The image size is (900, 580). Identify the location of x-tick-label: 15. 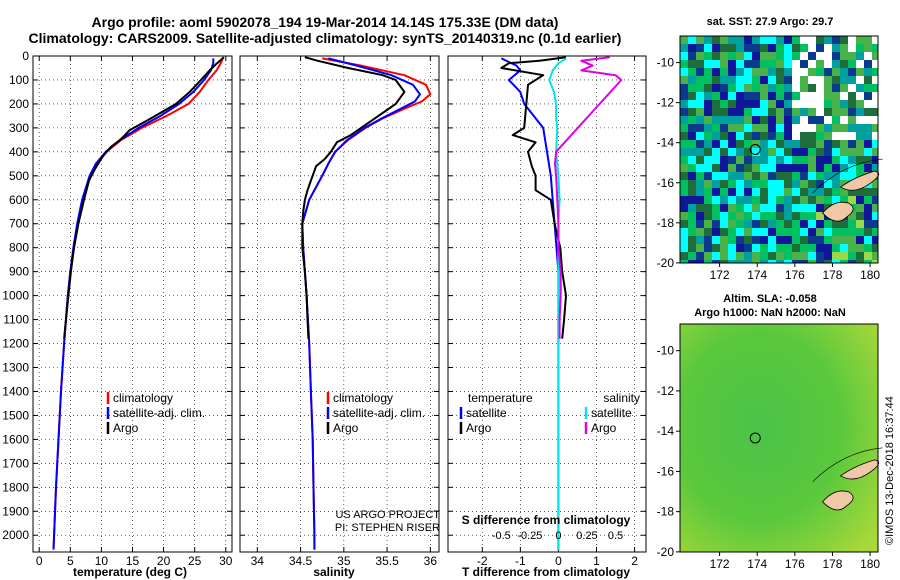
(133, 561).